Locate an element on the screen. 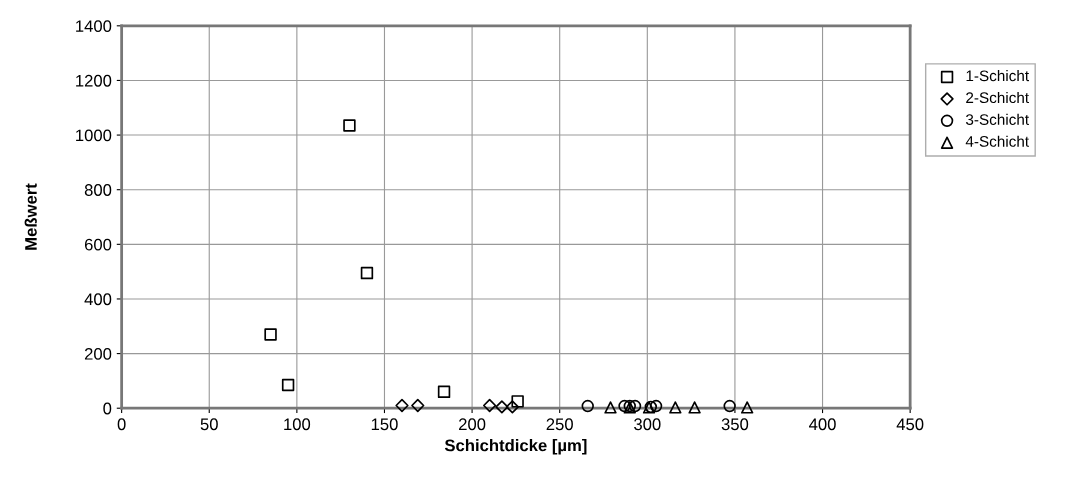 This screenshot has width=1067, height=478. x-tick-label: 150 is located at coordinates (384, 424).